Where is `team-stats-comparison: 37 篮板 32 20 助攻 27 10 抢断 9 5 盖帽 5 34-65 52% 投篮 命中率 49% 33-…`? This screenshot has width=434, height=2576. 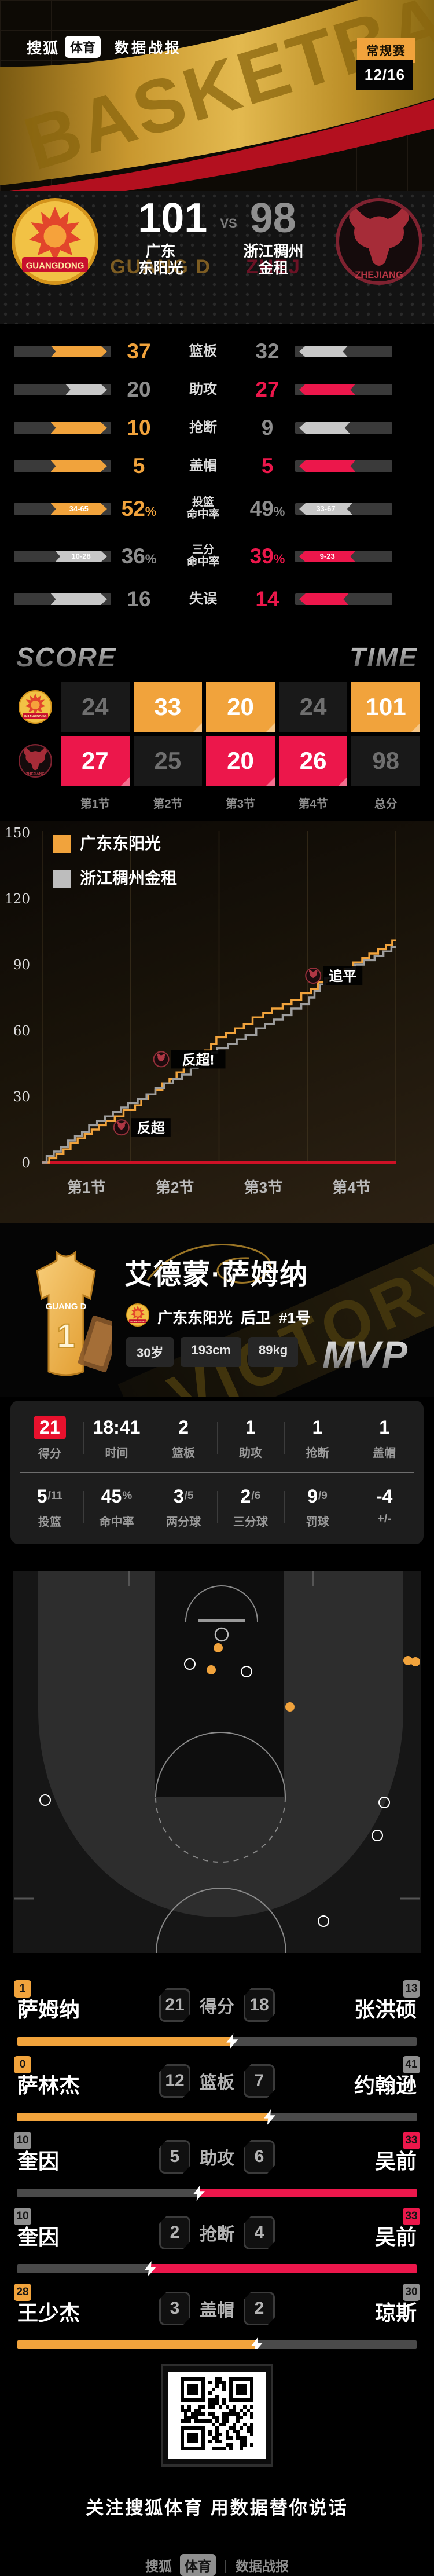
team-stats-comparison: 37 篮板 32 20 助攻 27 10 抢断 9 5 盖帽 5 34-65 52% 投篮 命中率 49% 33-… is located at coordinates (217, 474).